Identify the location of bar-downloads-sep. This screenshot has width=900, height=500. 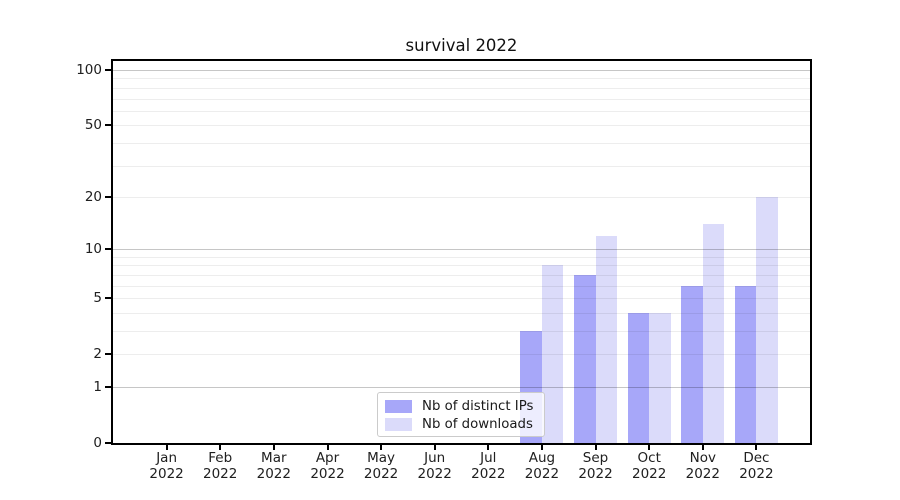
(606, 339).